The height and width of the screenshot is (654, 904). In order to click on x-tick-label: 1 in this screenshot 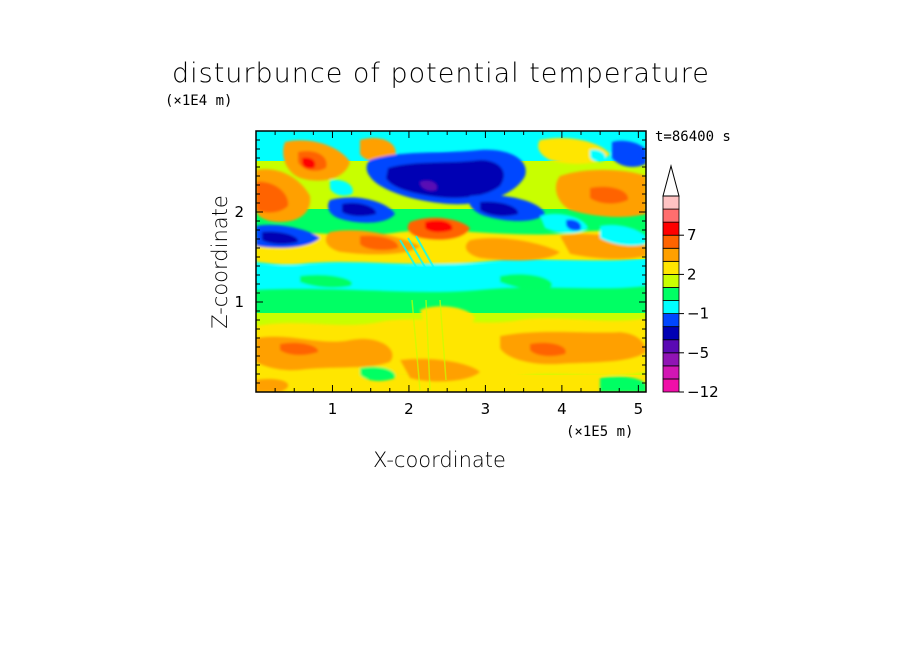, I will do `click(333, 409)`.